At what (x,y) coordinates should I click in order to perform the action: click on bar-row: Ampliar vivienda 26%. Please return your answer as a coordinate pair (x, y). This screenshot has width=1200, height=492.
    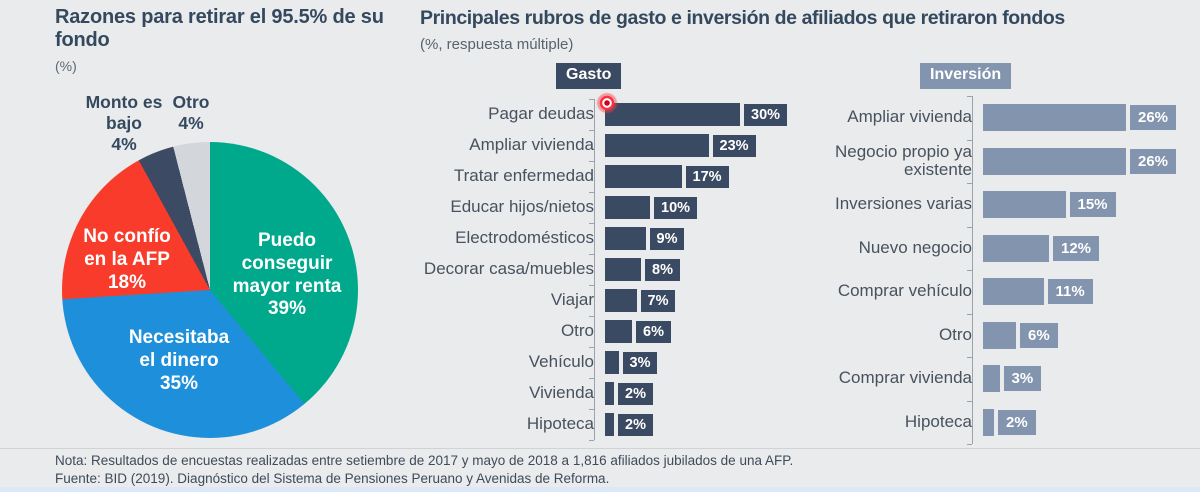
    Looking at the image, I should click on (990, 118).